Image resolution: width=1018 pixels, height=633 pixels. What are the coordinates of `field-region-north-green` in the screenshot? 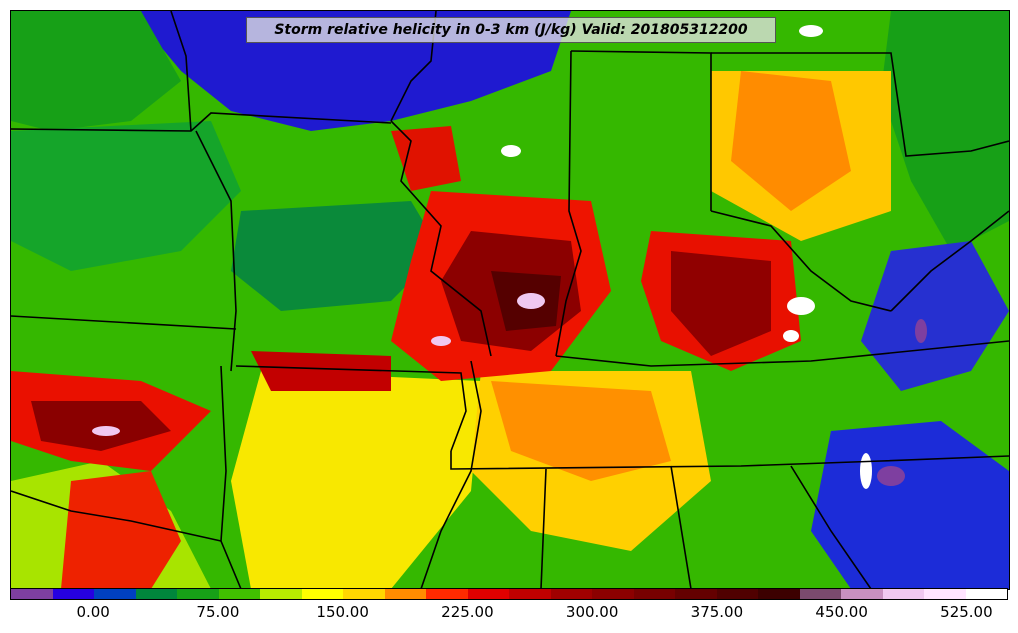 It's located at (96, 71).